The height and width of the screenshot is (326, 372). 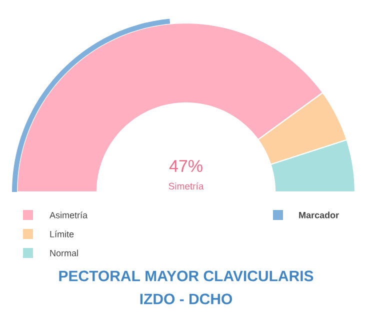 I want to click on data-label: 47%, so click(x=185, y=166).